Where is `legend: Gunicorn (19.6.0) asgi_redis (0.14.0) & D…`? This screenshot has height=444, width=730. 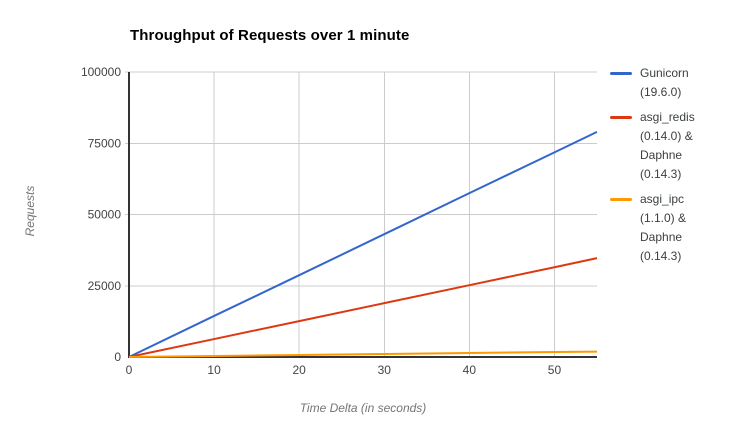
legend: Gunicorn (19.6.0) asgi_redis (0.14.0) & D… is located at coordinates (660, 168).